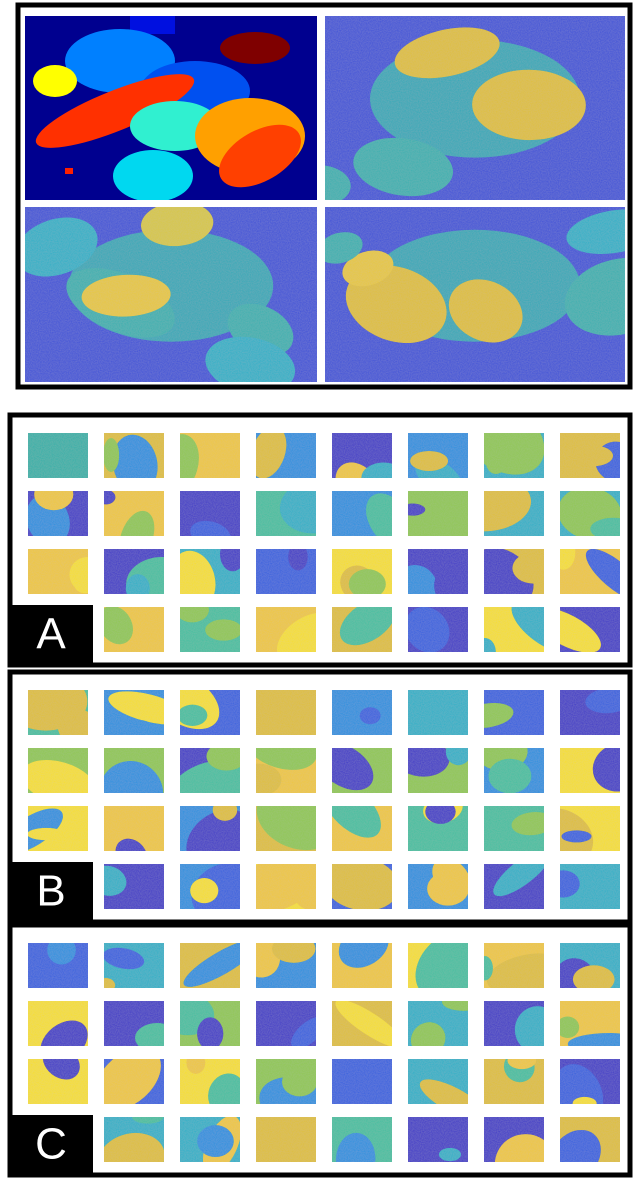  I want to click on panel-label: C, so click(51, 1144).